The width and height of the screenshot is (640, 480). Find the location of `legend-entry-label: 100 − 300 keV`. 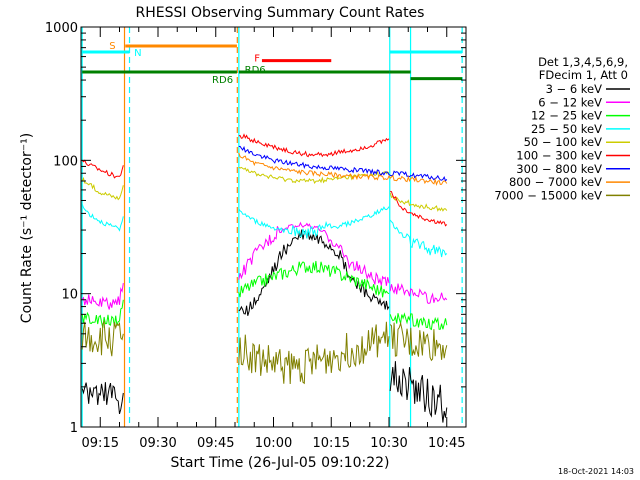

legend-entry-label: 100 − 300 keV is located at coordinates (559, 156).